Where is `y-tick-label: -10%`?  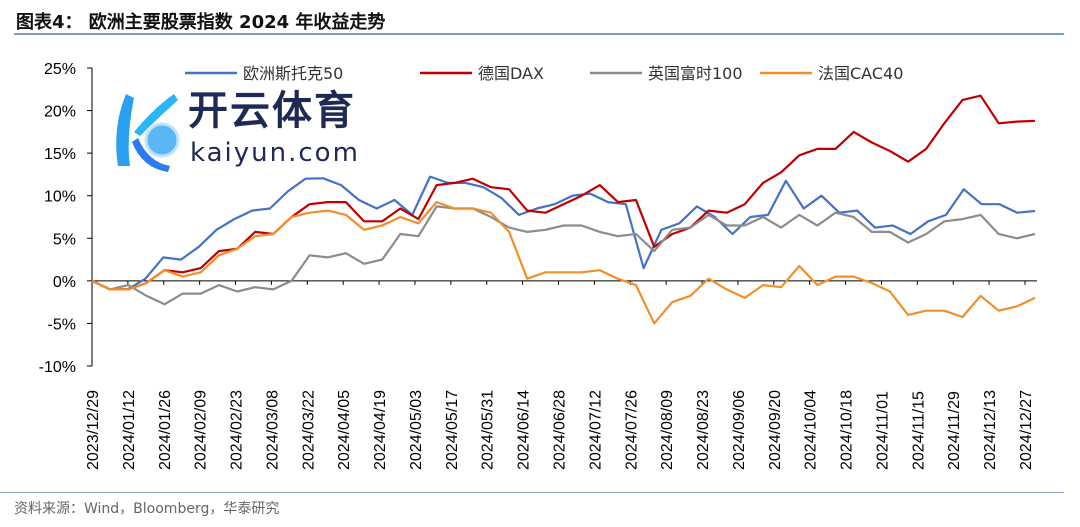 y-tick-label: -10% is located at coordinates (57, 367).